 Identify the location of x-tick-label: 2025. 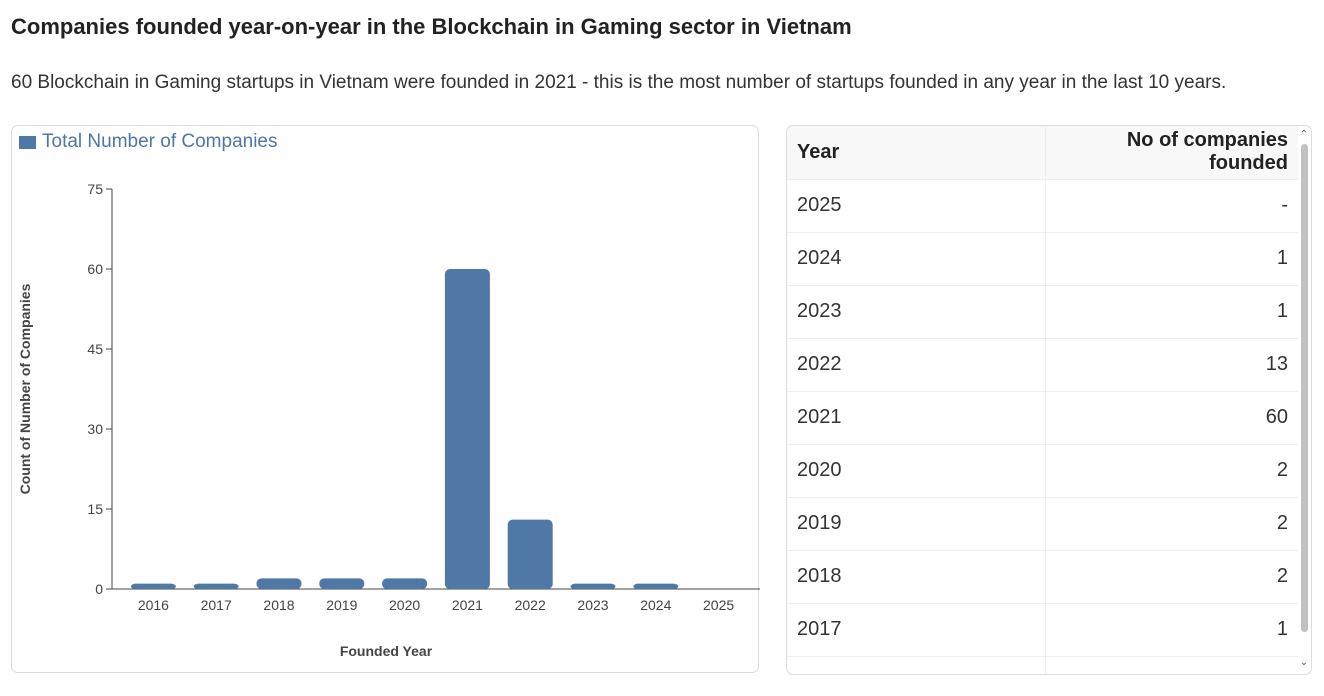
(718, 605).